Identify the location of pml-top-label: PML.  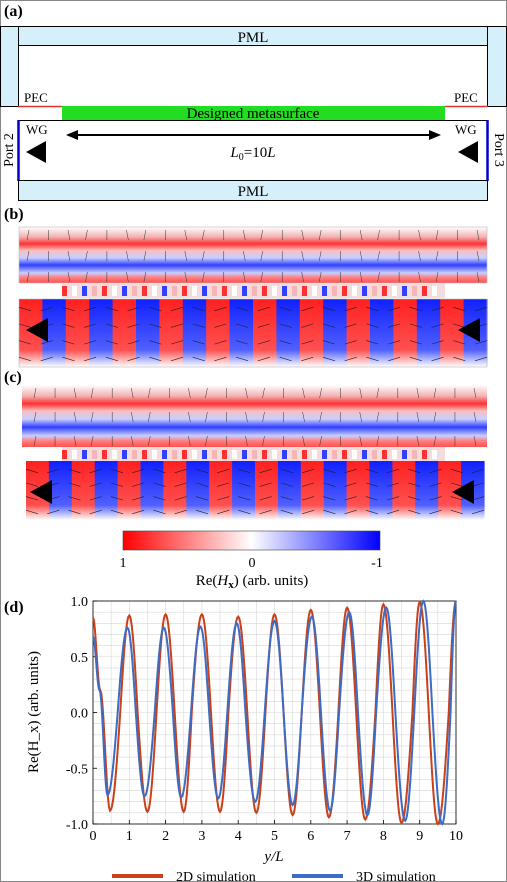
(253, 38).